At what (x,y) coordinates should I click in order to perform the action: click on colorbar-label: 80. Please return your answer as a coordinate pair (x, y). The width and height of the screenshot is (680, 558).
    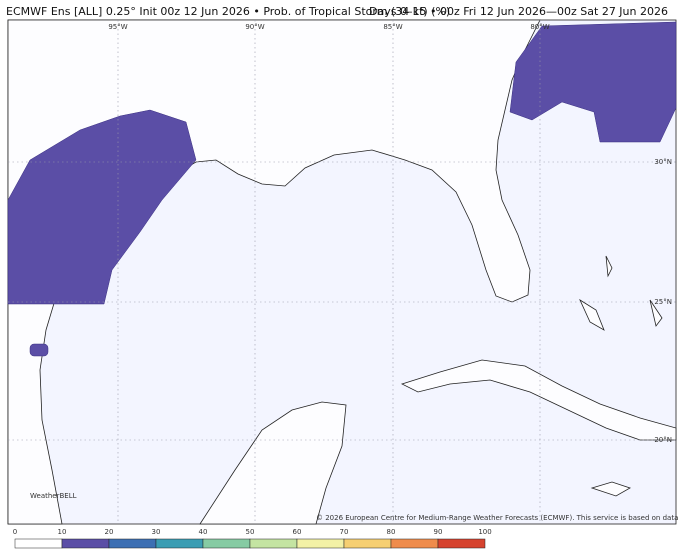
    Looking at the image, I should click on (391, 532).